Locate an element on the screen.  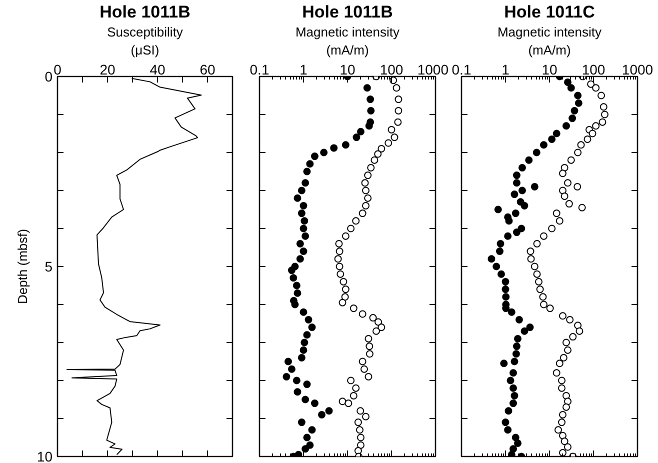
y-axis-title: Depth (mbsf) is located at coordinates (22, 266).